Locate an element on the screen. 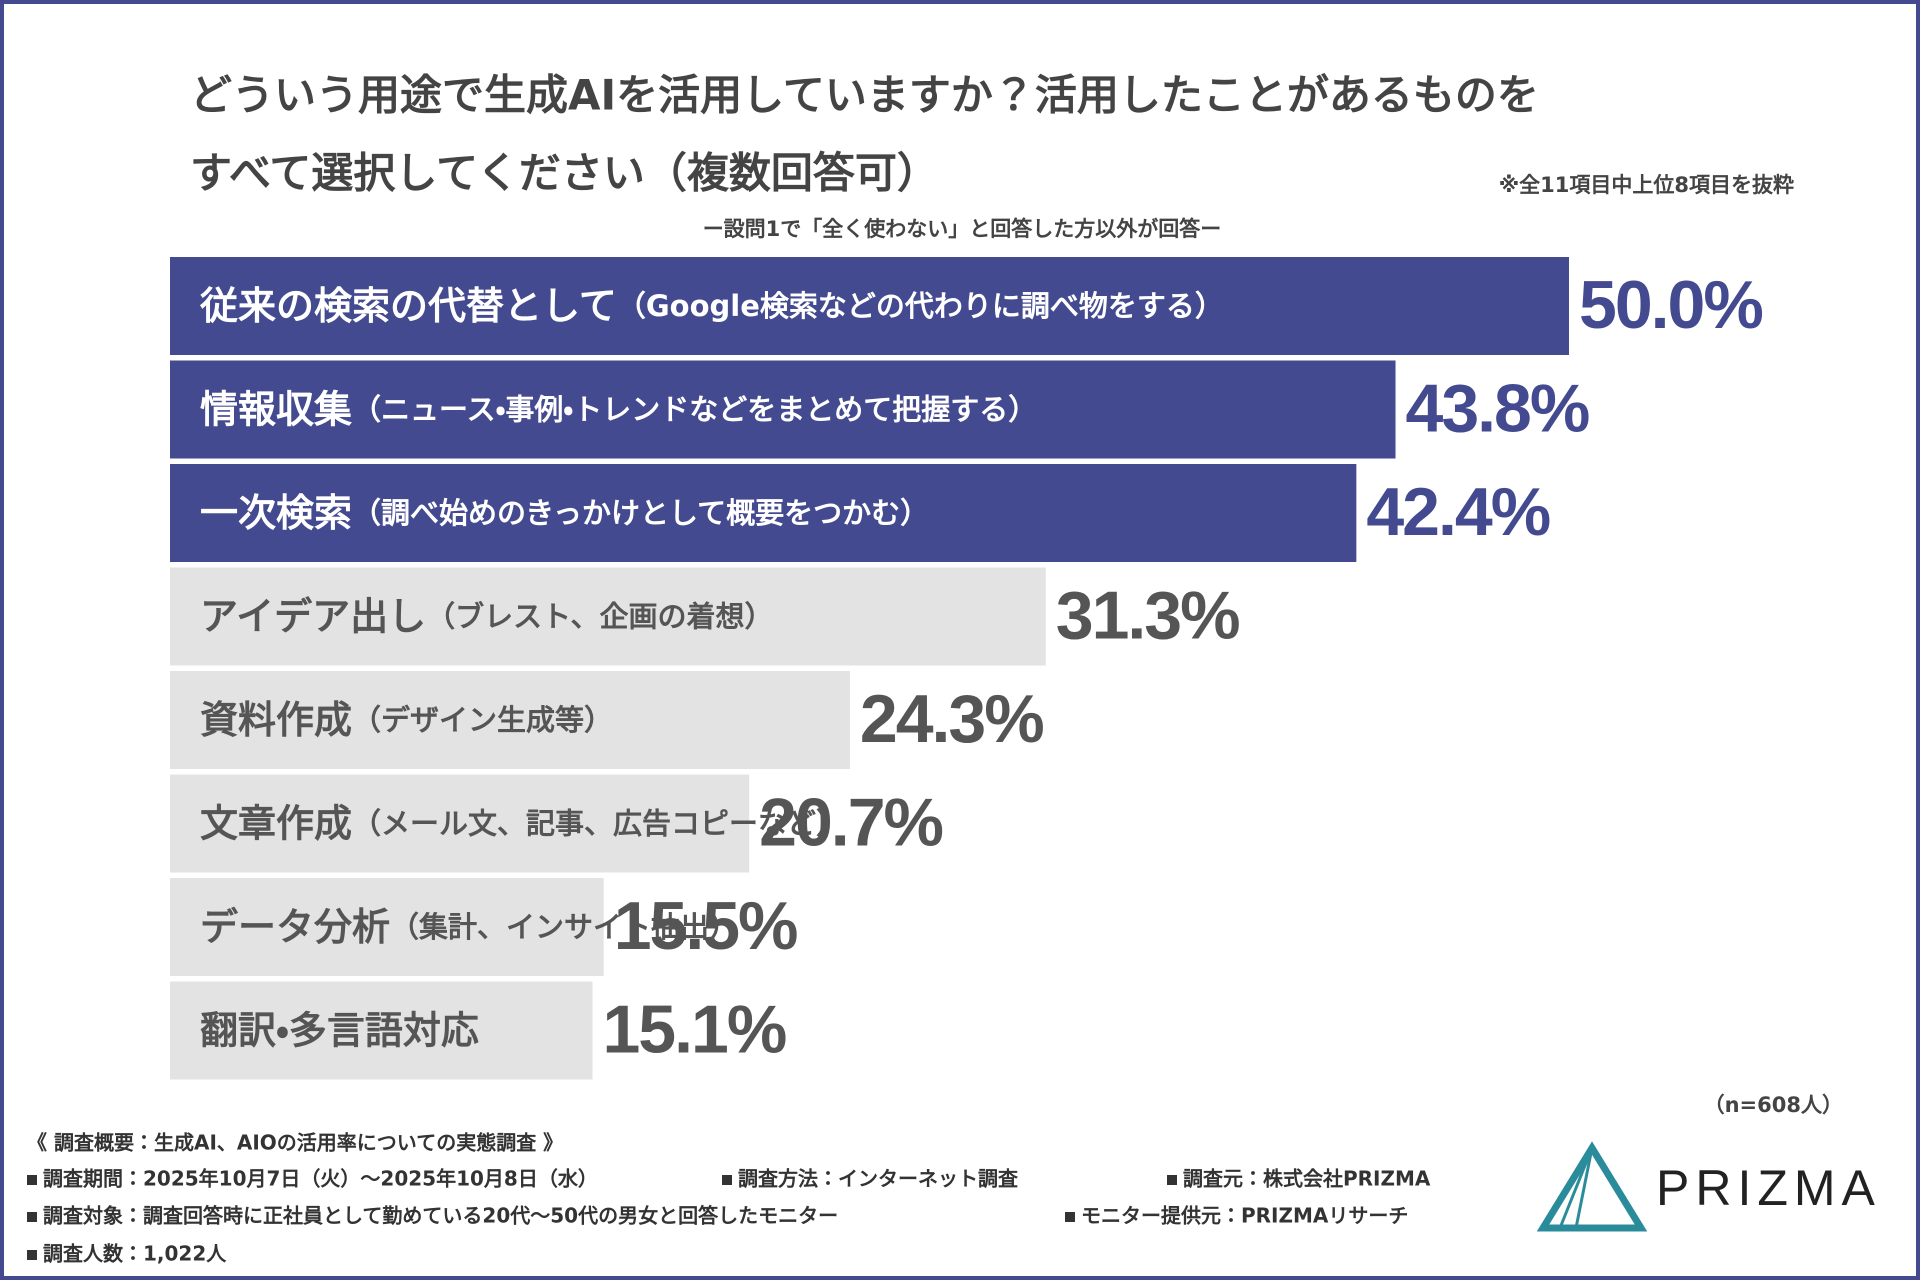  category-main: 翻訳・多言語対応 is located at coordinates (339, 1030).